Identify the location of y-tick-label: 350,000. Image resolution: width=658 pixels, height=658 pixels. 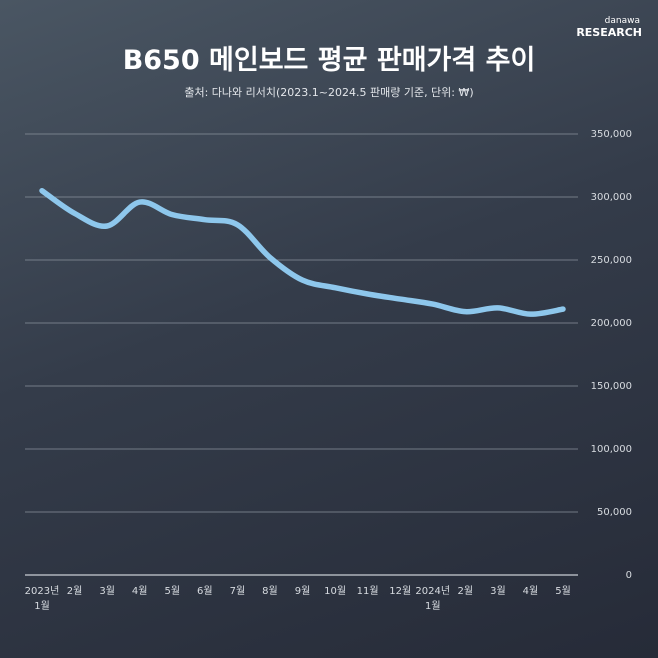
(611, 134).